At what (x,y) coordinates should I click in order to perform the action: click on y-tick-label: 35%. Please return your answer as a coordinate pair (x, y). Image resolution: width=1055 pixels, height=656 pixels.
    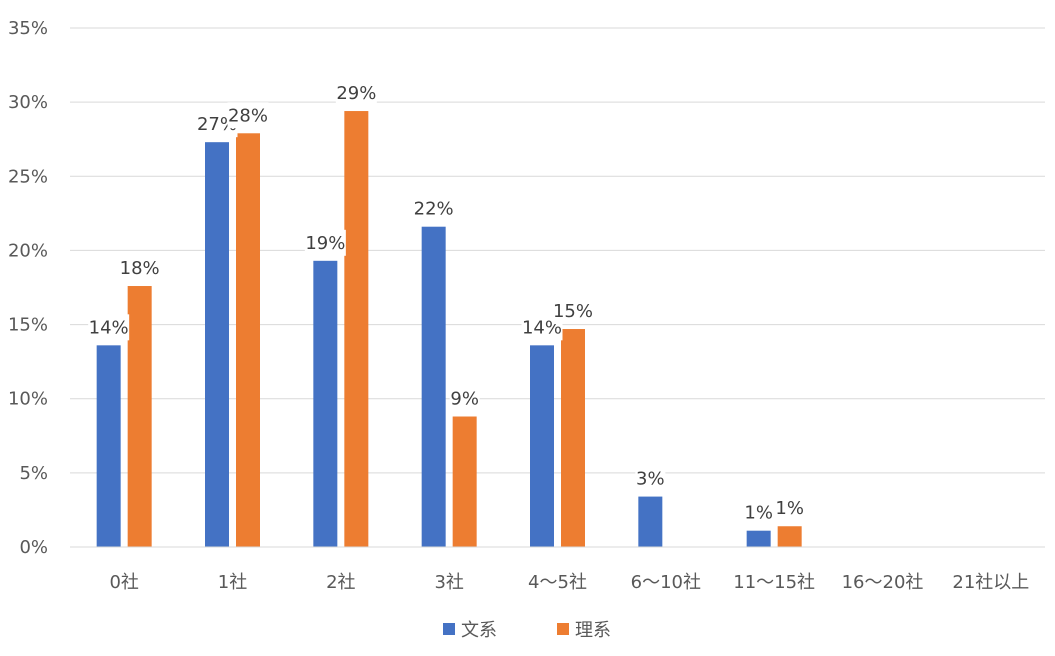
    Looking at the image, I should click on (28, 28).